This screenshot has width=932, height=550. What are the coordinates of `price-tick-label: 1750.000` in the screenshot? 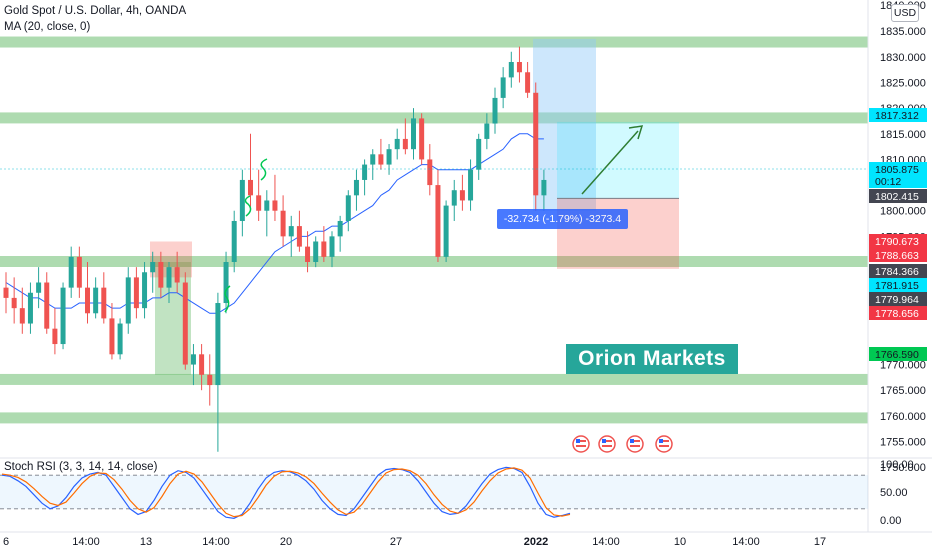 It's located at (903, 468).